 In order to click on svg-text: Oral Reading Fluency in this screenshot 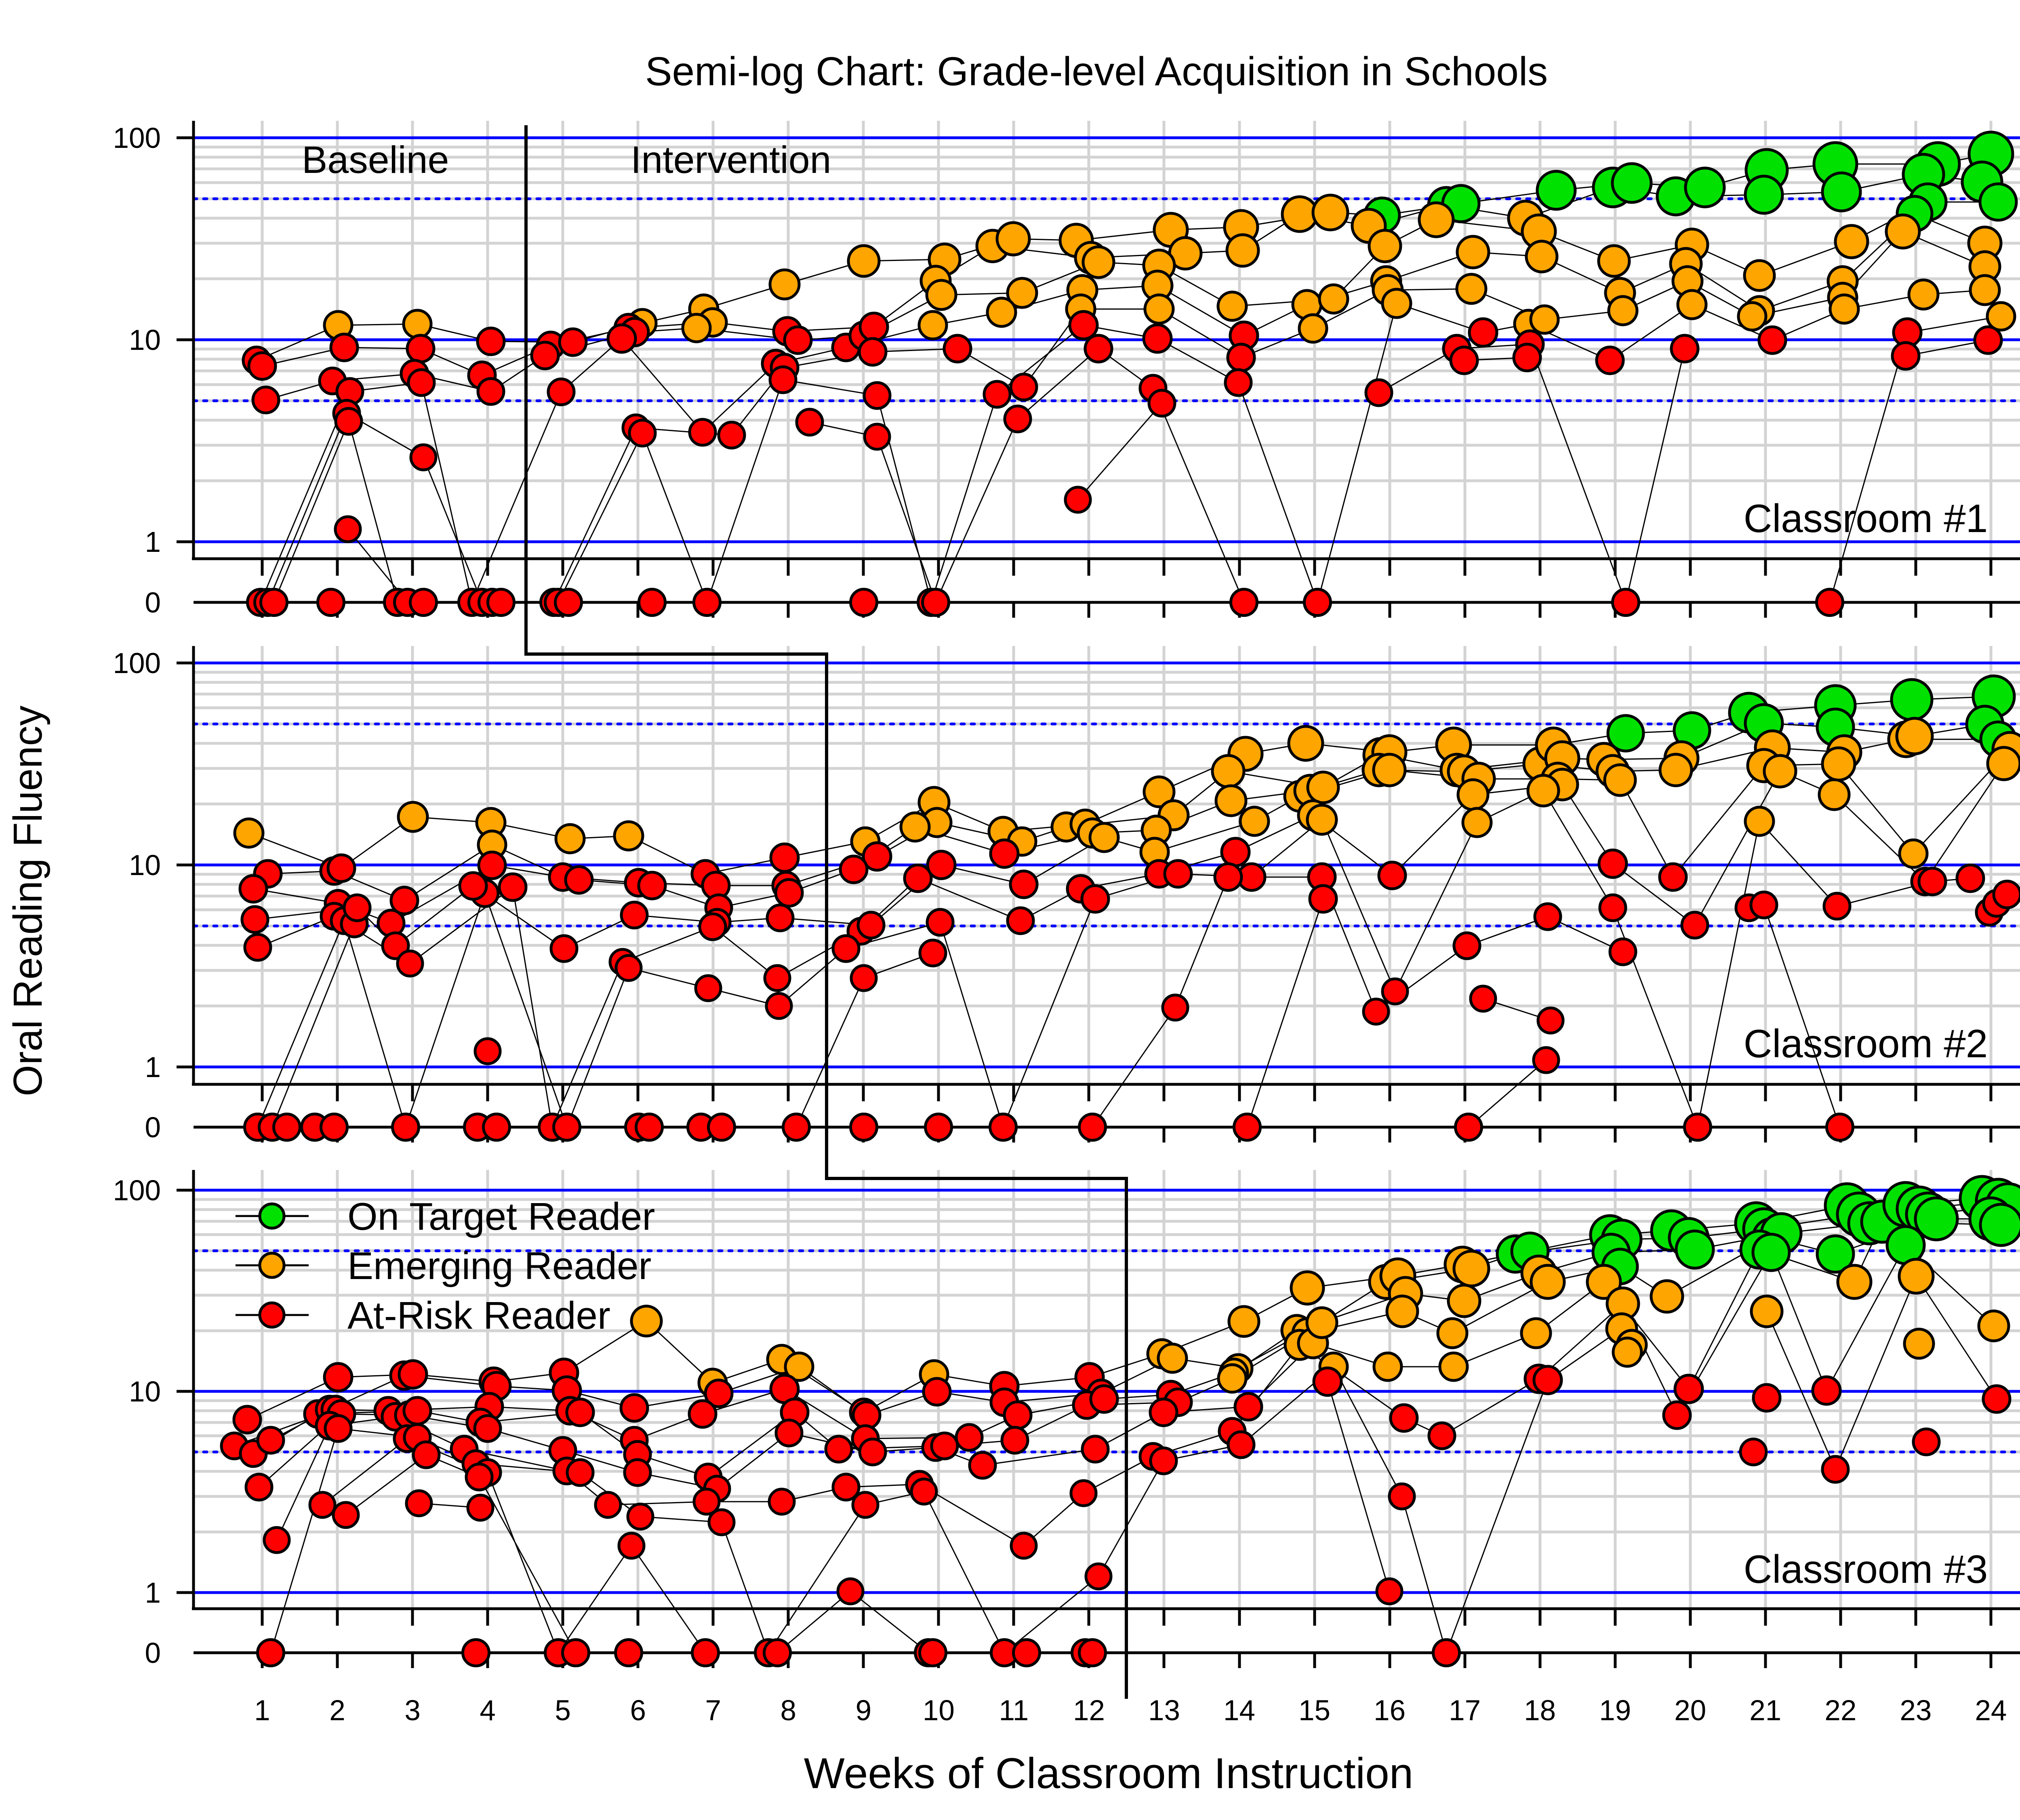, I will do `click(28, 901)`.